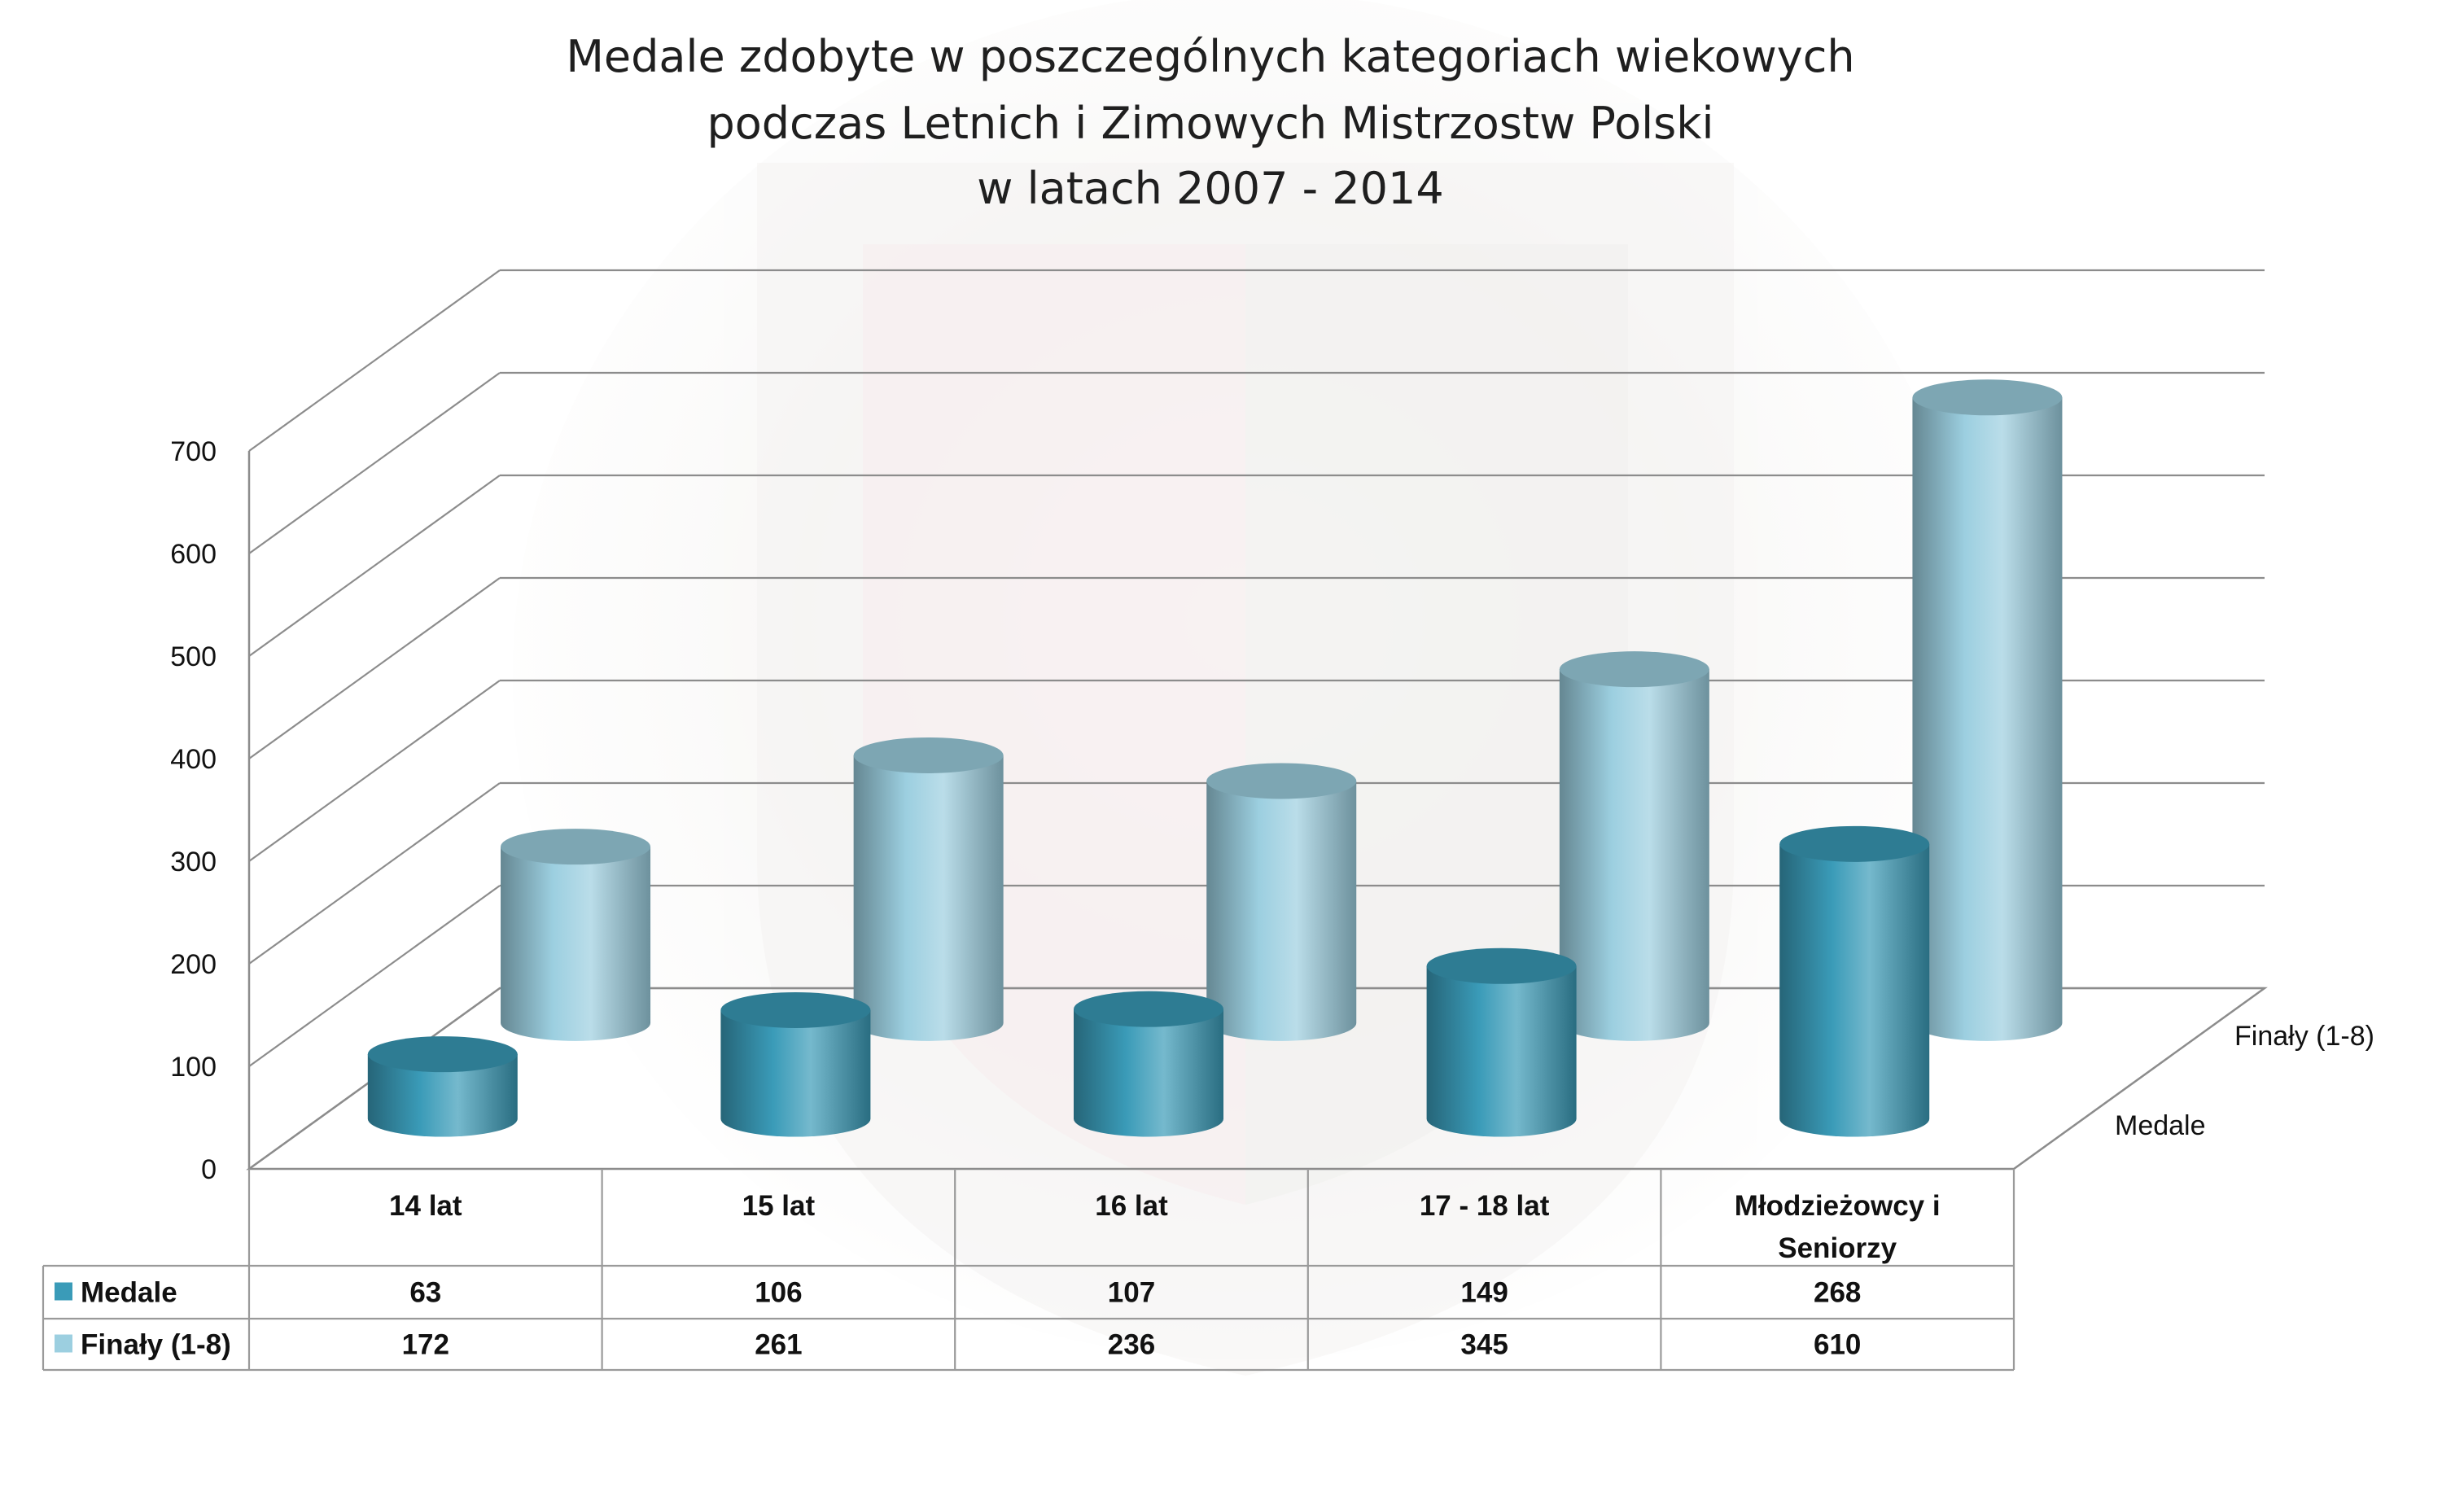 The image size is (2464, 1501). What do you see at coordinates (1148, 981) in the screenshot?
I see `series-medale-bars` at bounding box center [1148, 981].